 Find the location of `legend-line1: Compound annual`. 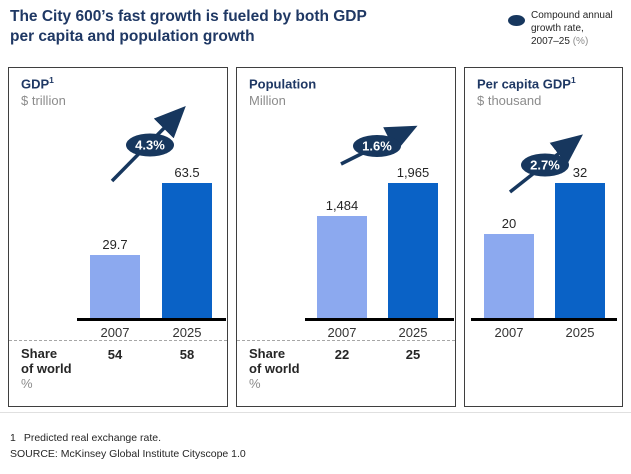

legend-line1: Compound annual is located at coordinates (572, 15).